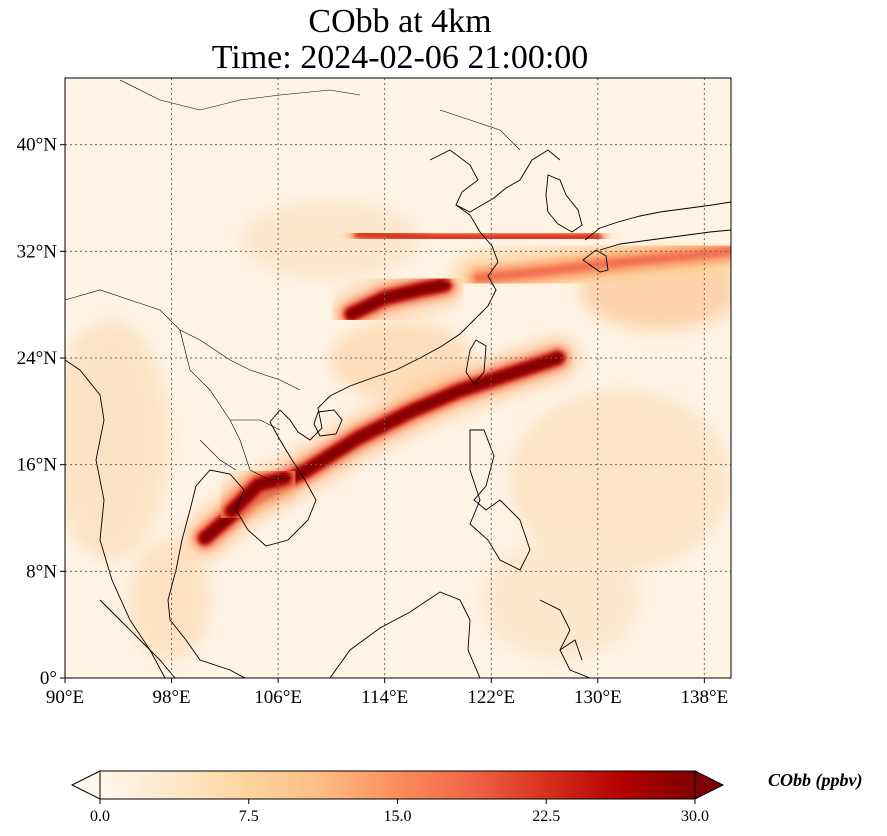 The image size is (887, 836). What do you see at coordinates (398, 816) in the screenshot?
I see `colorbar-tick-label: 15.0` at bounding box center [398, 816].